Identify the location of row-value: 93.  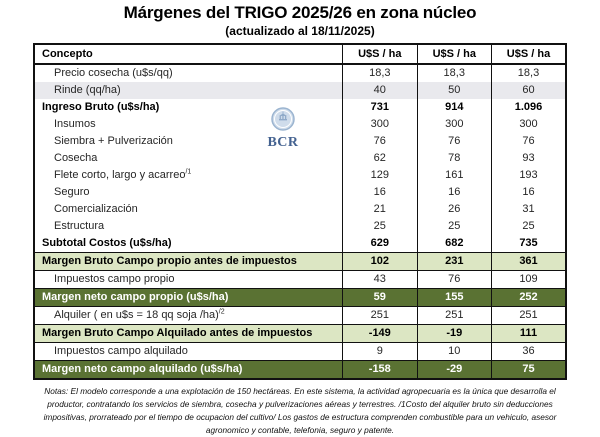
(528, 158).